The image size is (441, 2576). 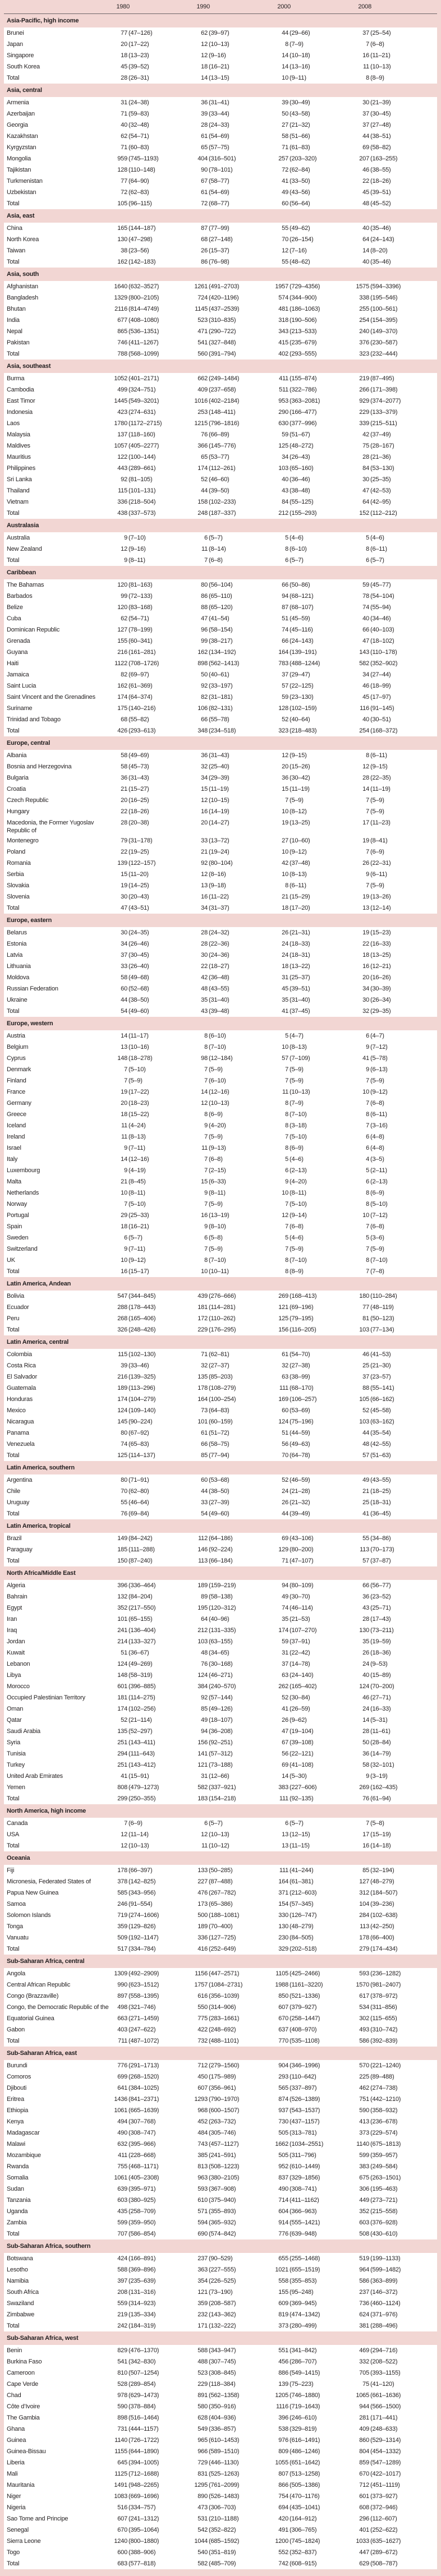 I want to click on value-cell-2000: 694 (435–1041), so click(x=296, y=2507).